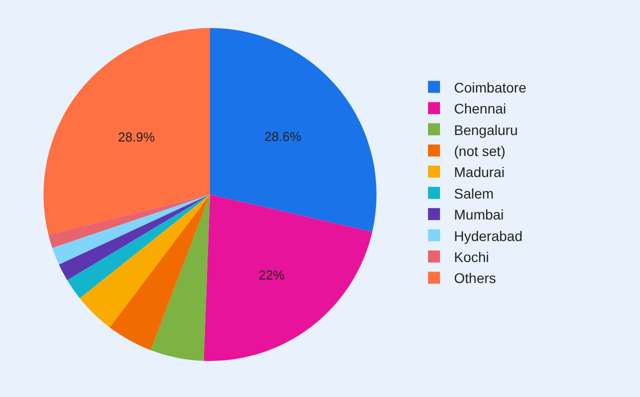 The height and width of the screenshot is (397, 640). Describe the element at coordinates (474, 193) in the screenshot. I see `legend-label: Salem` at that location.